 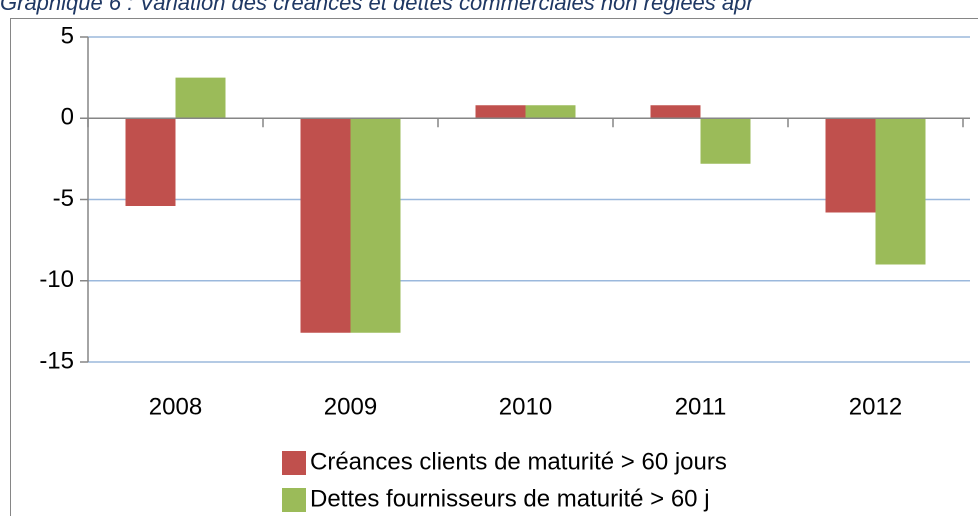 What do you see at coordinates (56, 360) in the screenshot?
I see `y-tick-label: -15` at bounding box center [56, 360].